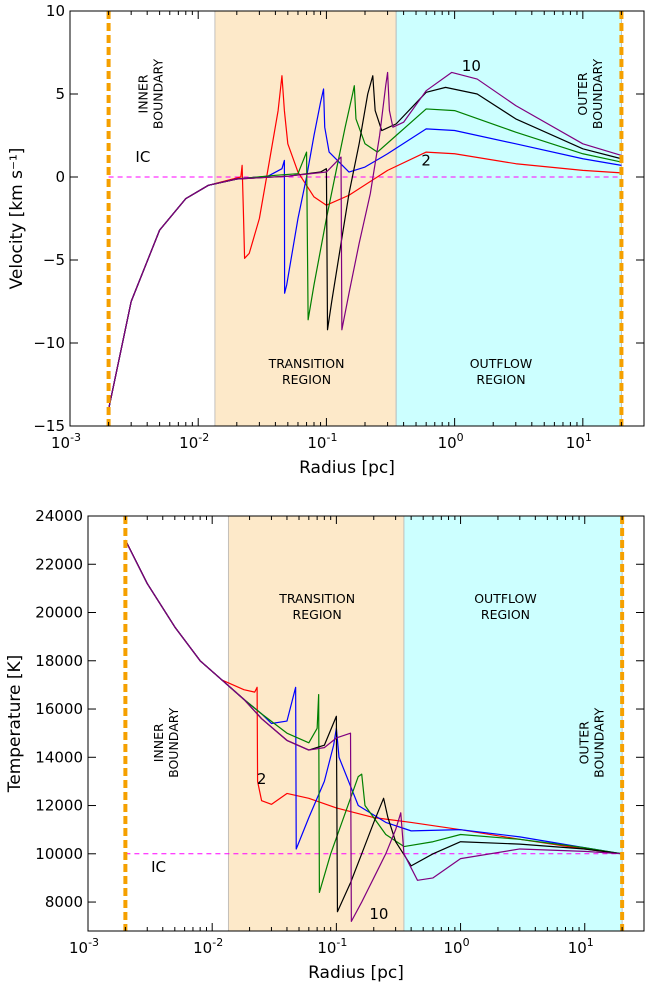 This screenshot has height=985, width=645. What do you see at coordinates (60, 177) in the screenshot?
I see `y-tick-label: 0` at bounding box center [60, 177].